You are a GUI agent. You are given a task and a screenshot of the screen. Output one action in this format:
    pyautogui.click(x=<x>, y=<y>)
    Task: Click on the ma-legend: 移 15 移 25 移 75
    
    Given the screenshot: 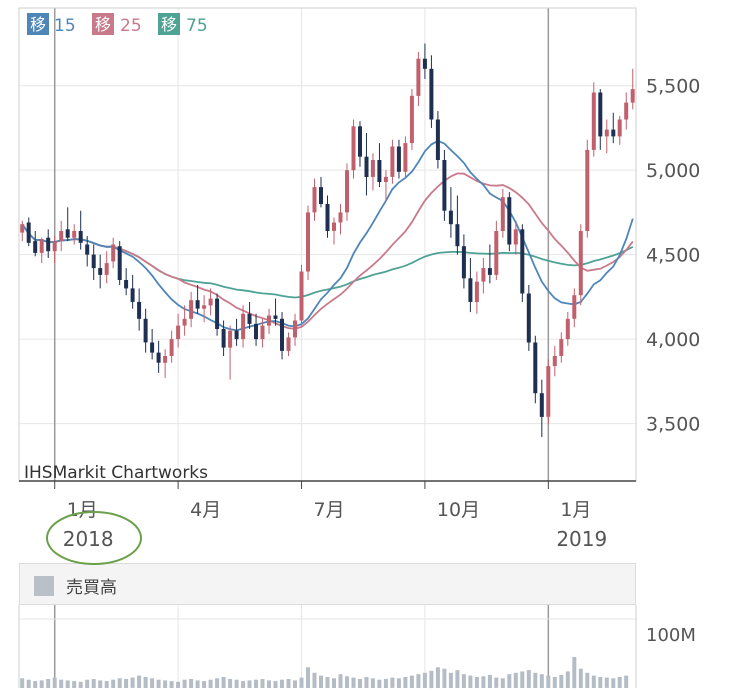 What is the action you would take?
    pyautogui.click(x=117, y=24)
    